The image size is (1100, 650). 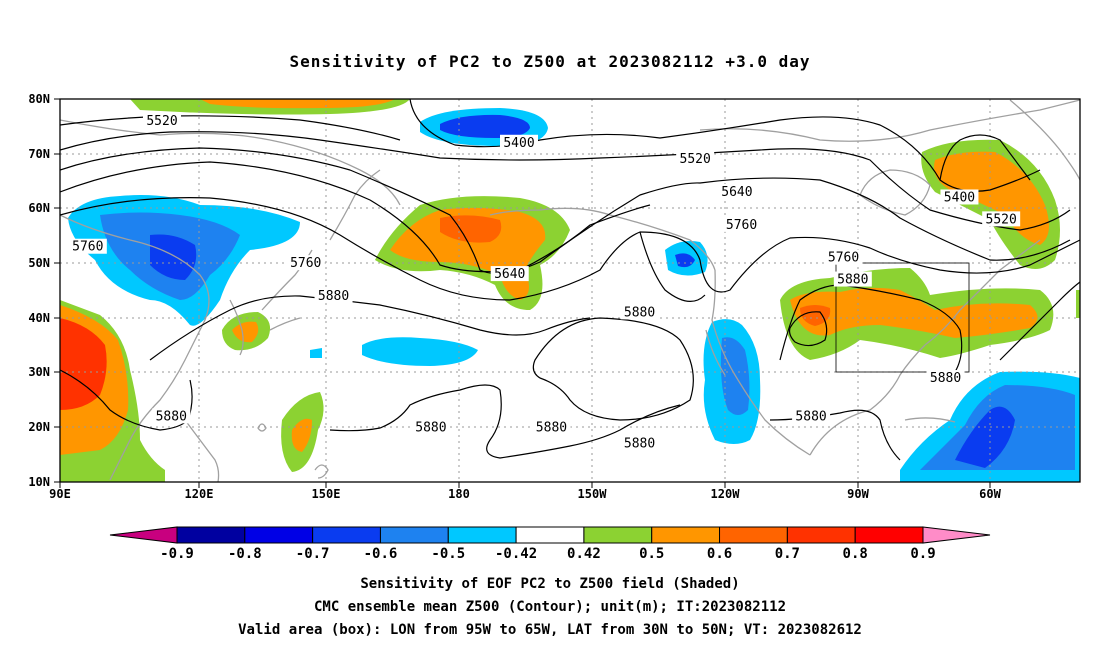 I want to click on shade-negative-asia-inner, so click(x=173, y=257).